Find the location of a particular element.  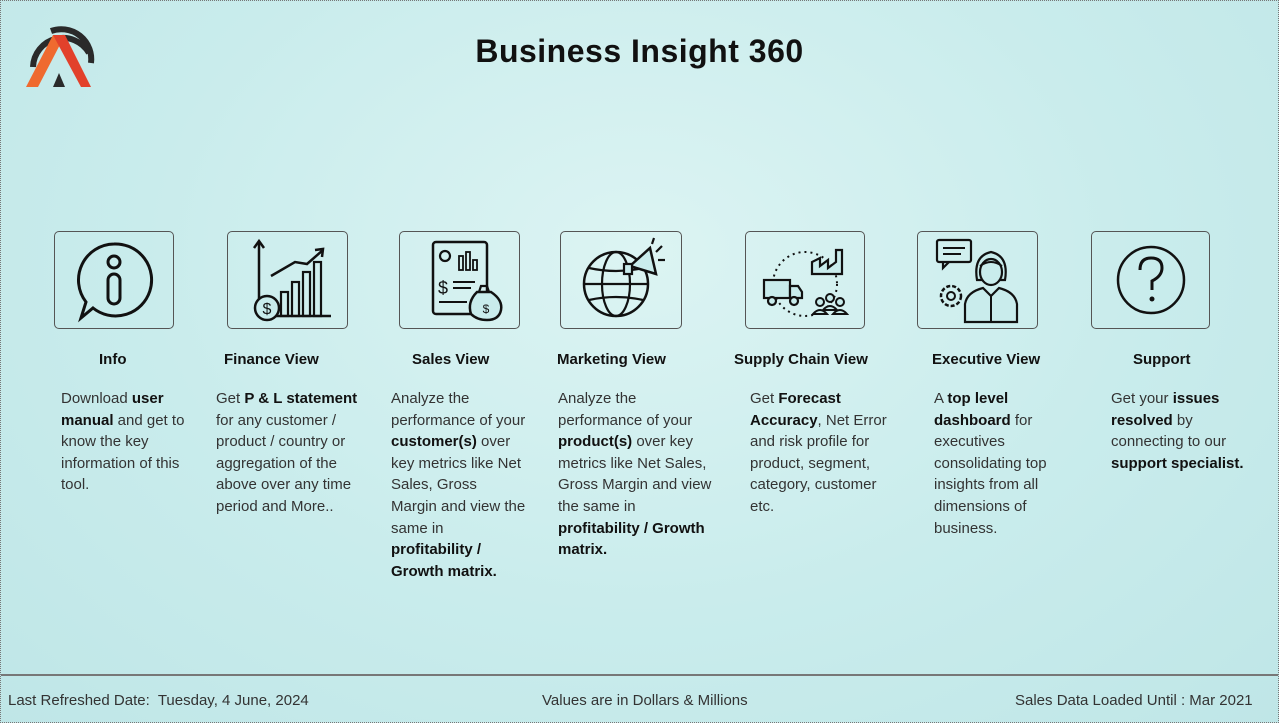

last-refreshed-label: Last Refreshed Date: is located at coordinates (79, 700).